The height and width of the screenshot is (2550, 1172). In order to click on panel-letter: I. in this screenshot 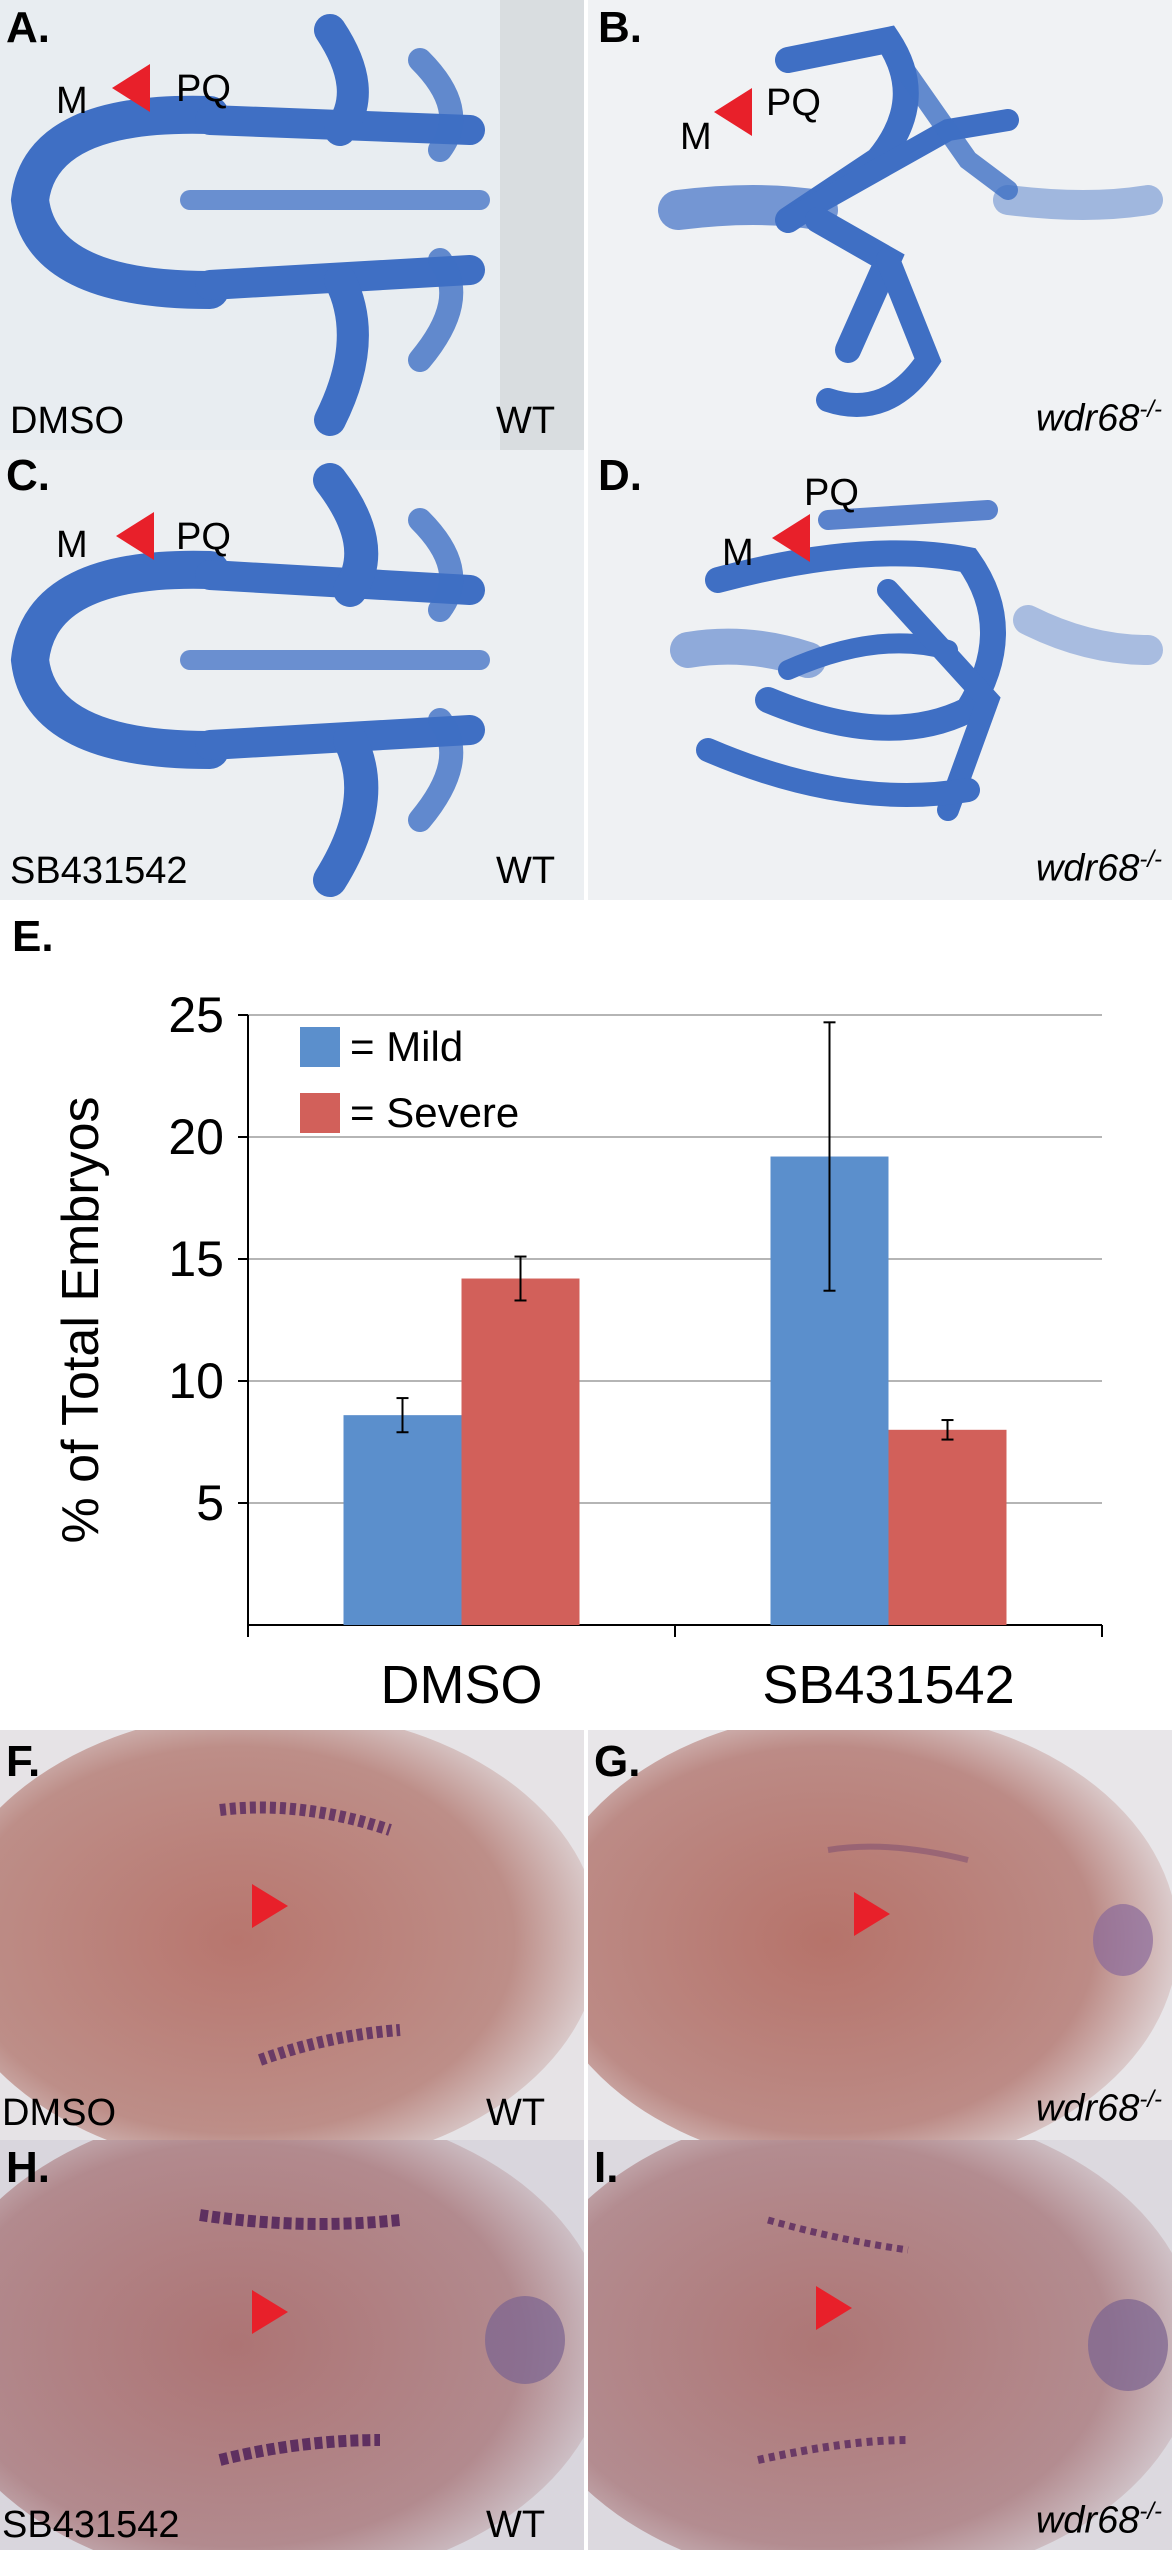, I will do `click(606, 2167)`.